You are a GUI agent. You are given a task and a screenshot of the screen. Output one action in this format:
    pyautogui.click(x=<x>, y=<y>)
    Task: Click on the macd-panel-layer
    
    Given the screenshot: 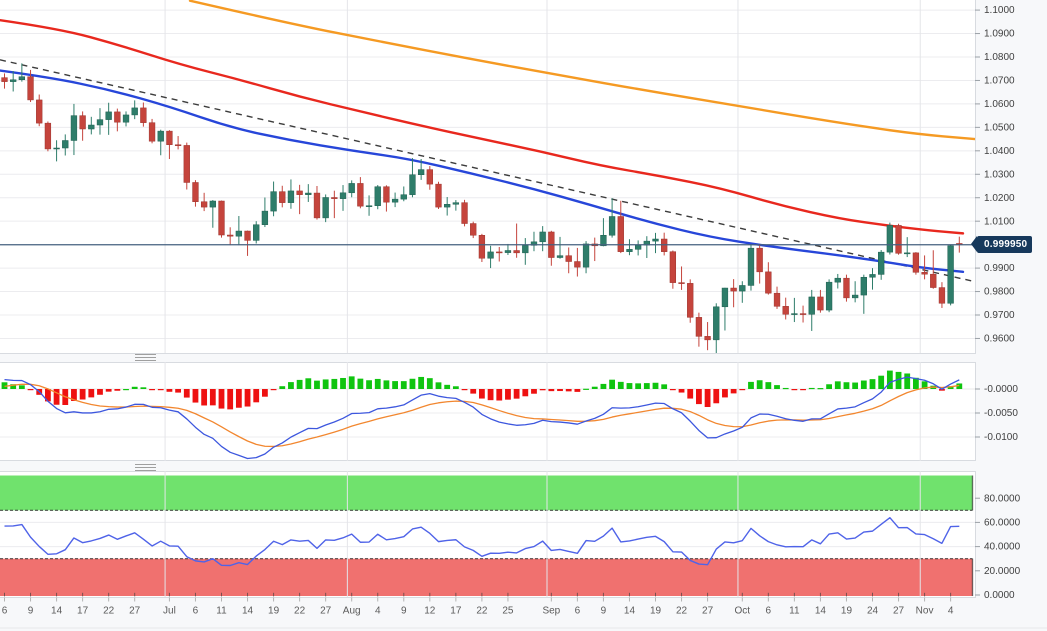 What is the action you would take?
    pyautogui.click(x=487, y=411)
    